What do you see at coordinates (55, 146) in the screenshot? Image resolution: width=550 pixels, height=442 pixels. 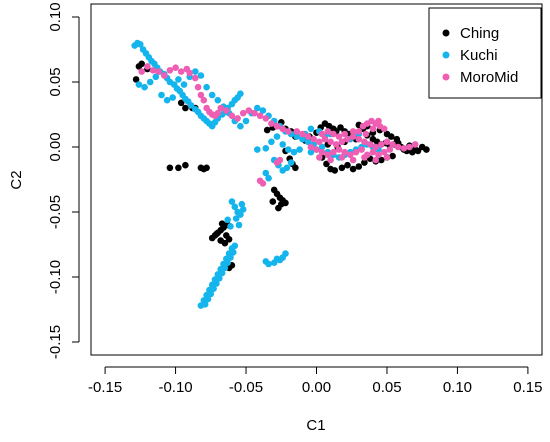 I see `y-tick-label-3: 0.00` at bounding box center [55, 146].